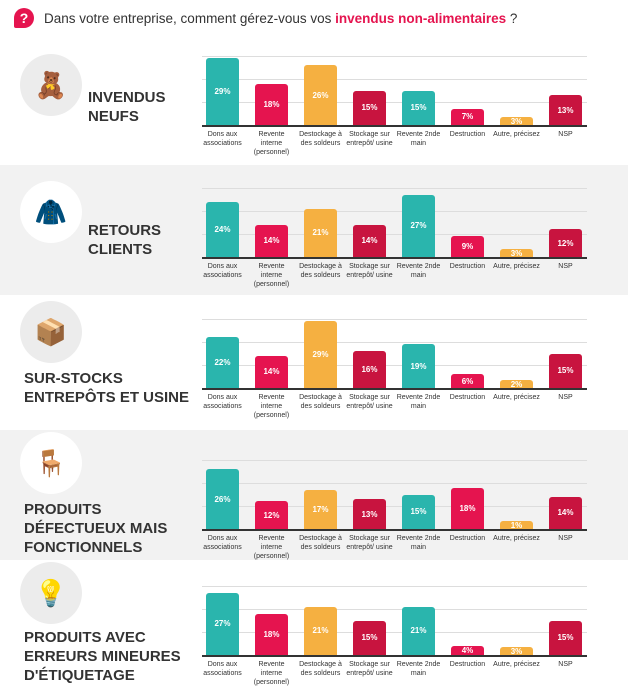 This screenshot has width=628, height=690. What do you see at coordinates (516, 651) in the screenshot?
I see `bar-value-label: 3%` at bounding box center [516, 651].